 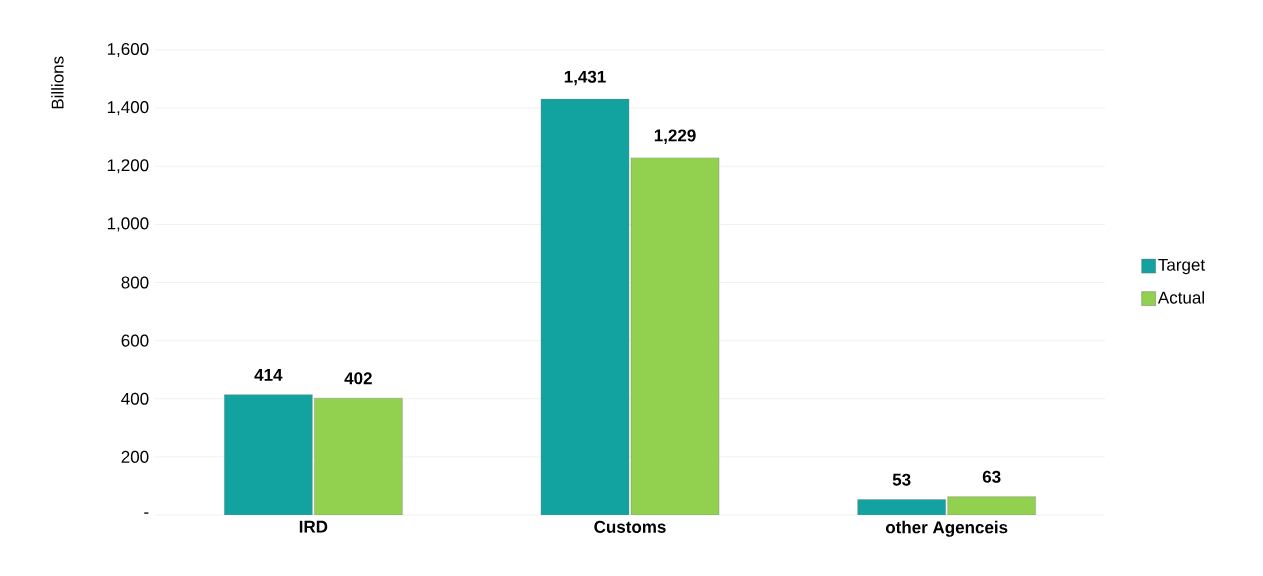 What do you see at coordinates (1180, 297) in the screenshot?
I see `legend-label: Actual` at bounding box center [1180, 297].